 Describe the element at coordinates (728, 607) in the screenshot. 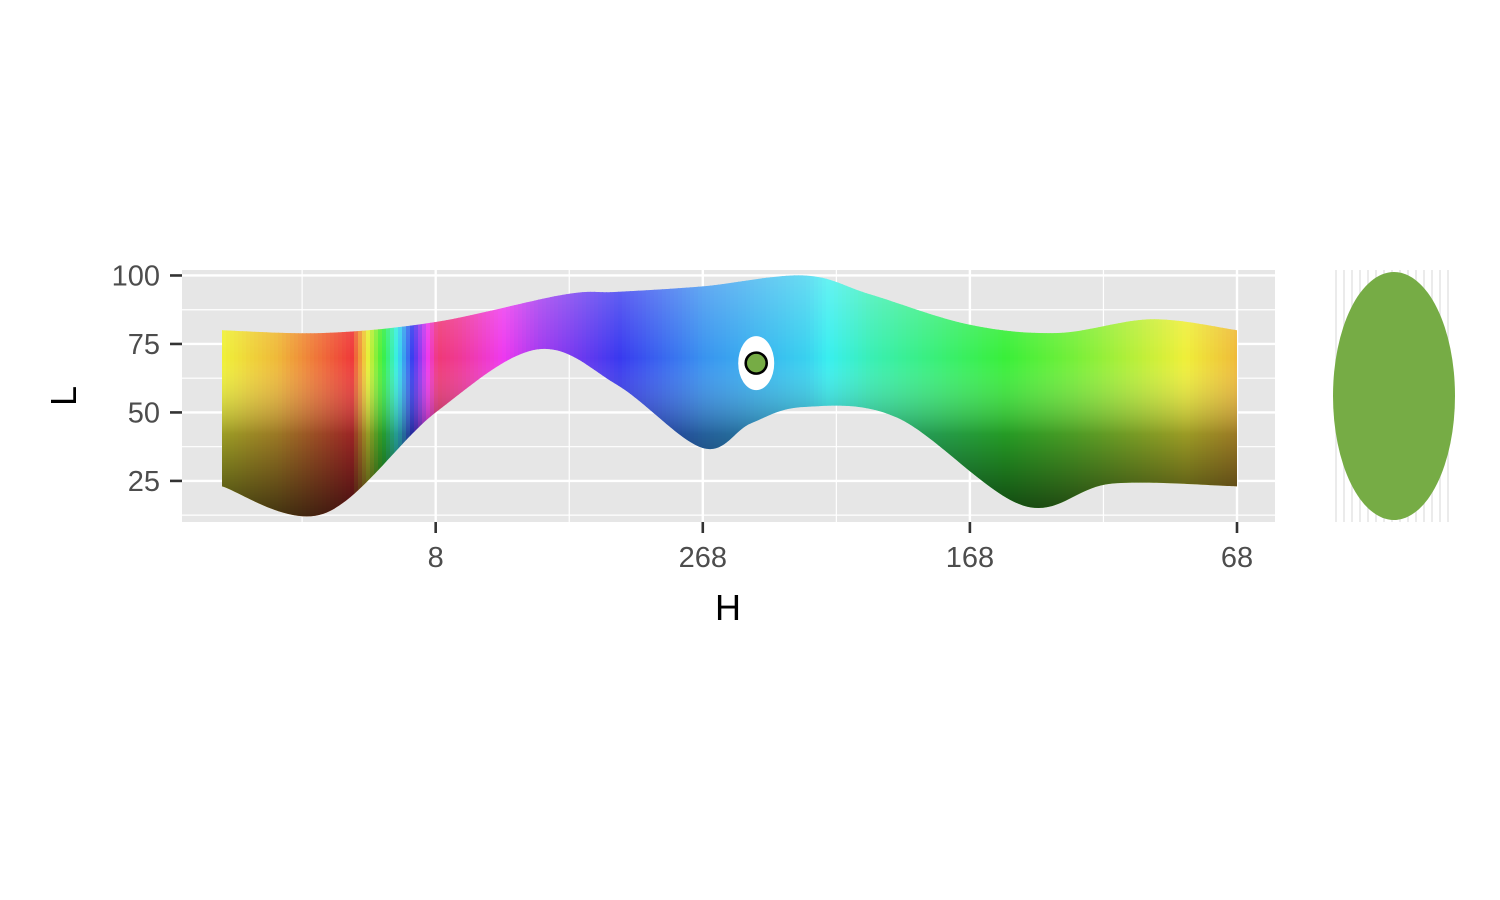

I see `x-axis-title: H` at that location.